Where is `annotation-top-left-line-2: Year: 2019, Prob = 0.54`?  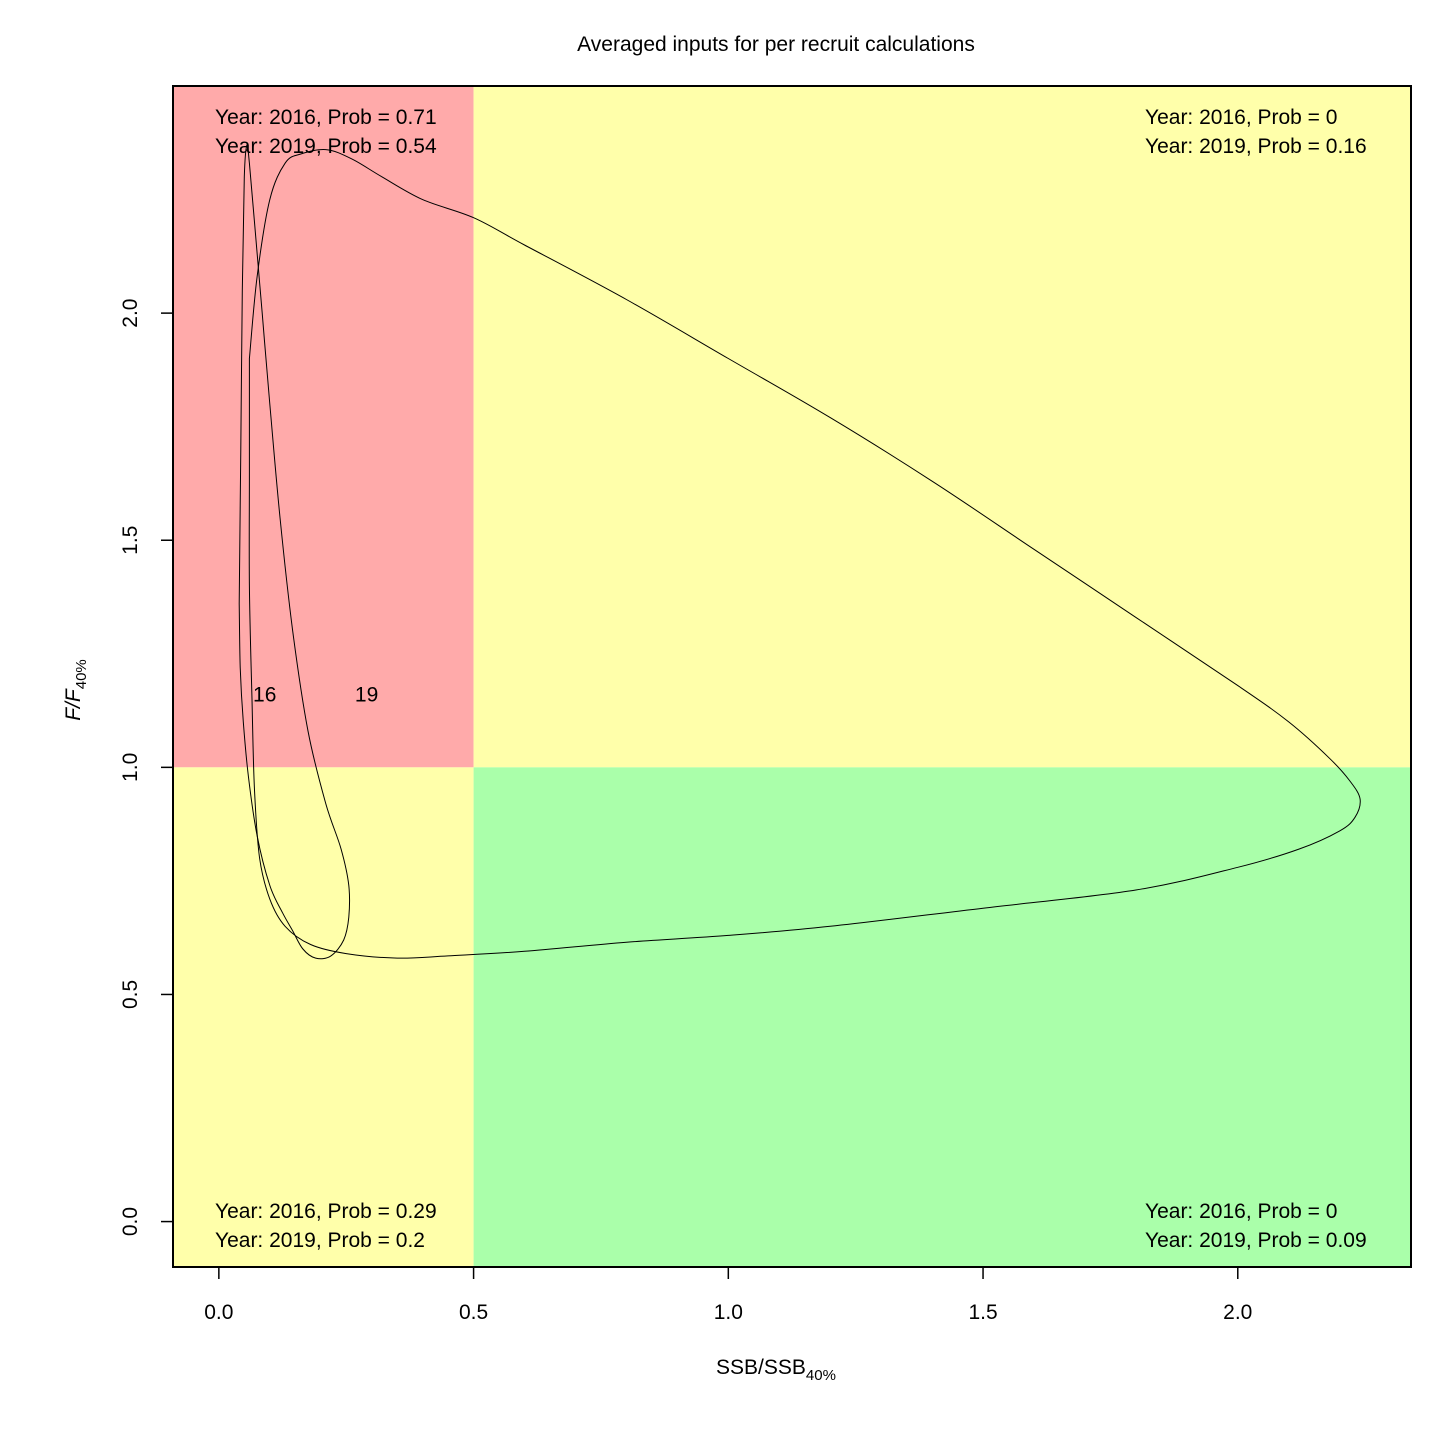 annotation-top-left-line-2: Year: 2019, Prob = 0.54 is located at coordinates (326, 146).